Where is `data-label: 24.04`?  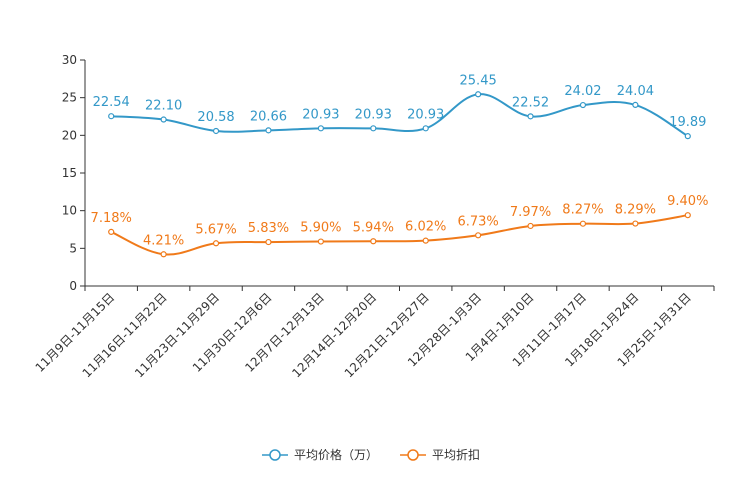 data-label: 24.04 is located at coordinates (635, 91).